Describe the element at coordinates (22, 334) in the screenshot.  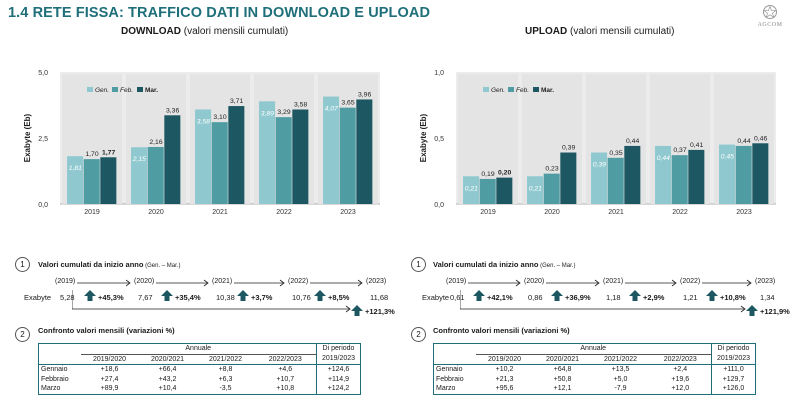
I see `download-section2-number: 2` at that location.